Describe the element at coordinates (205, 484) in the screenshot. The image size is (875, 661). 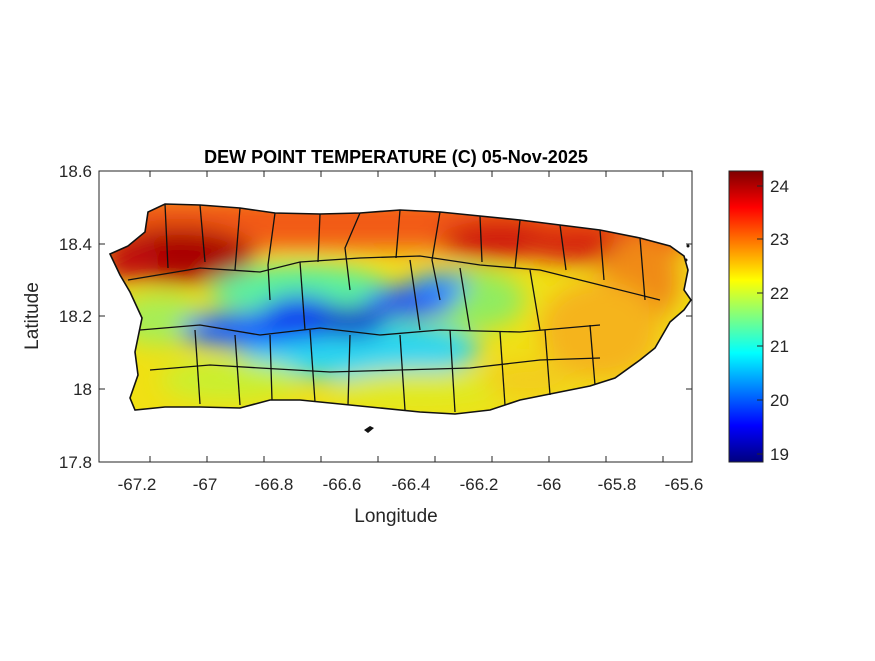
I see `x-tick-label: -67` at that location.